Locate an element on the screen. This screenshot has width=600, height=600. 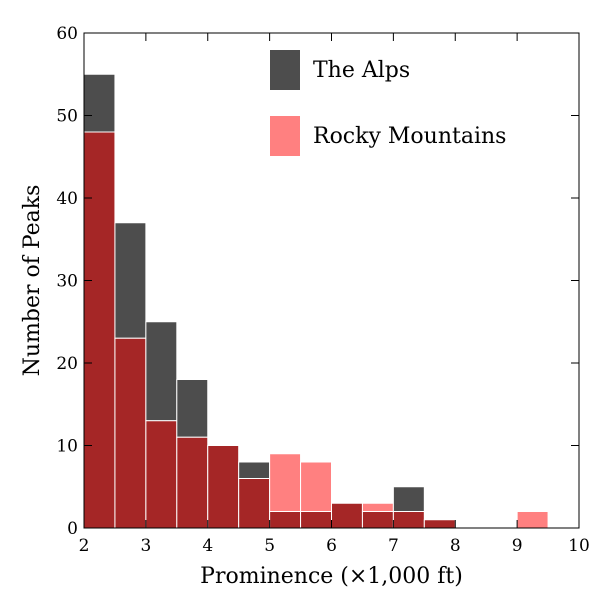
y-tick-label: 10 is located at coordinates (67, 447).